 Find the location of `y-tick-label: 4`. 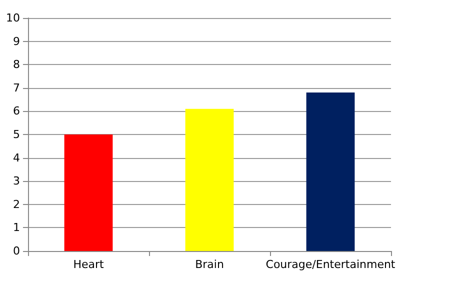

y-tick-label: 4 is located at coordinates (16, 157).